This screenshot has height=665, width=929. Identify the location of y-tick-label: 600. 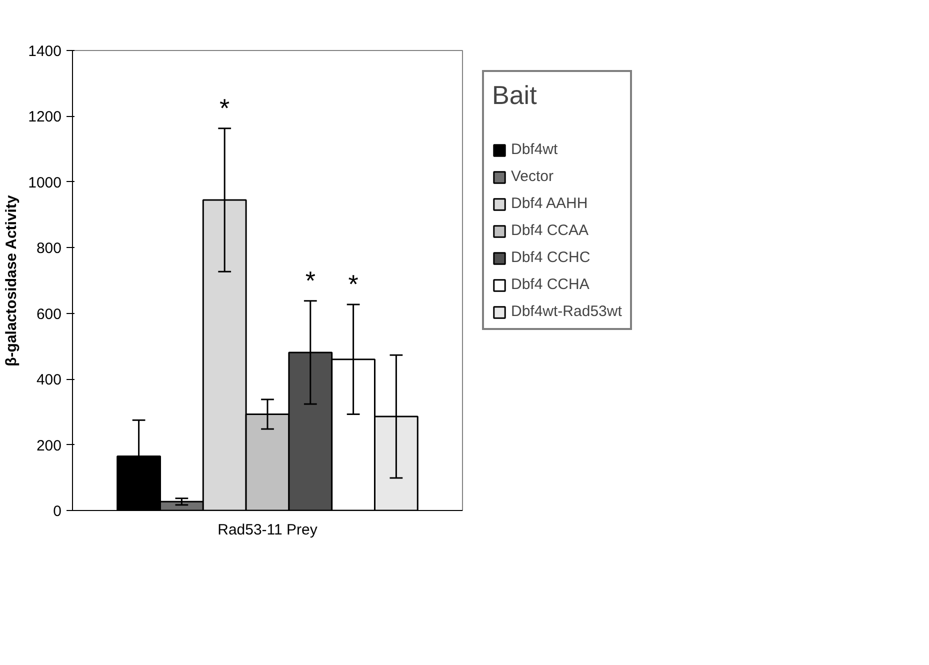
(49, 314).